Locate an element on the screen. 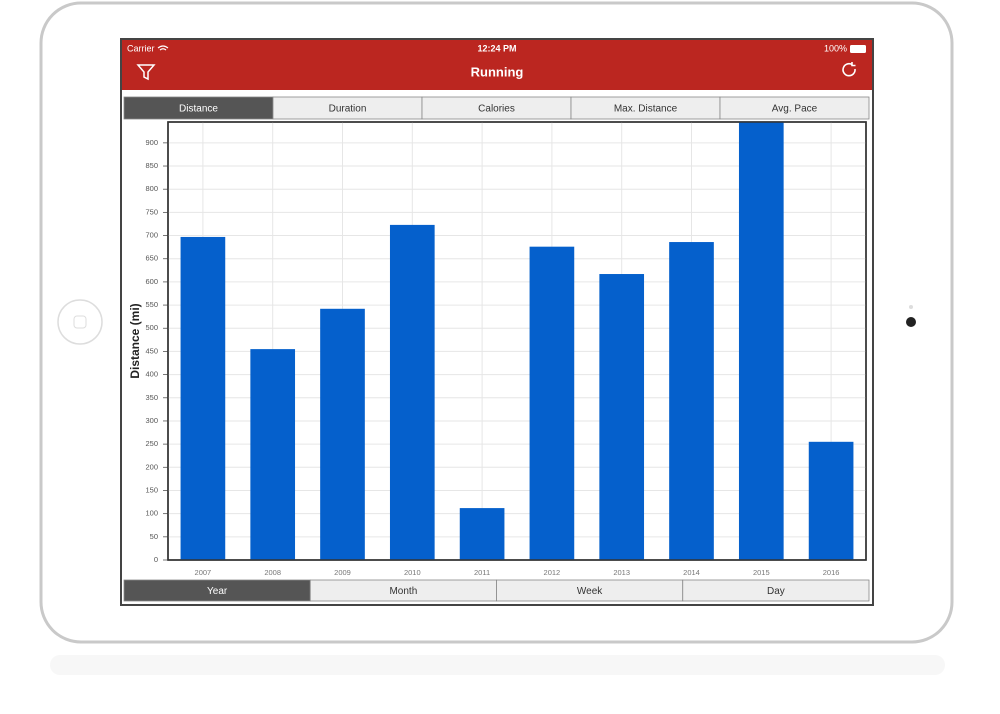  y-tick-label: 100 is located at coordinates (151, 513).